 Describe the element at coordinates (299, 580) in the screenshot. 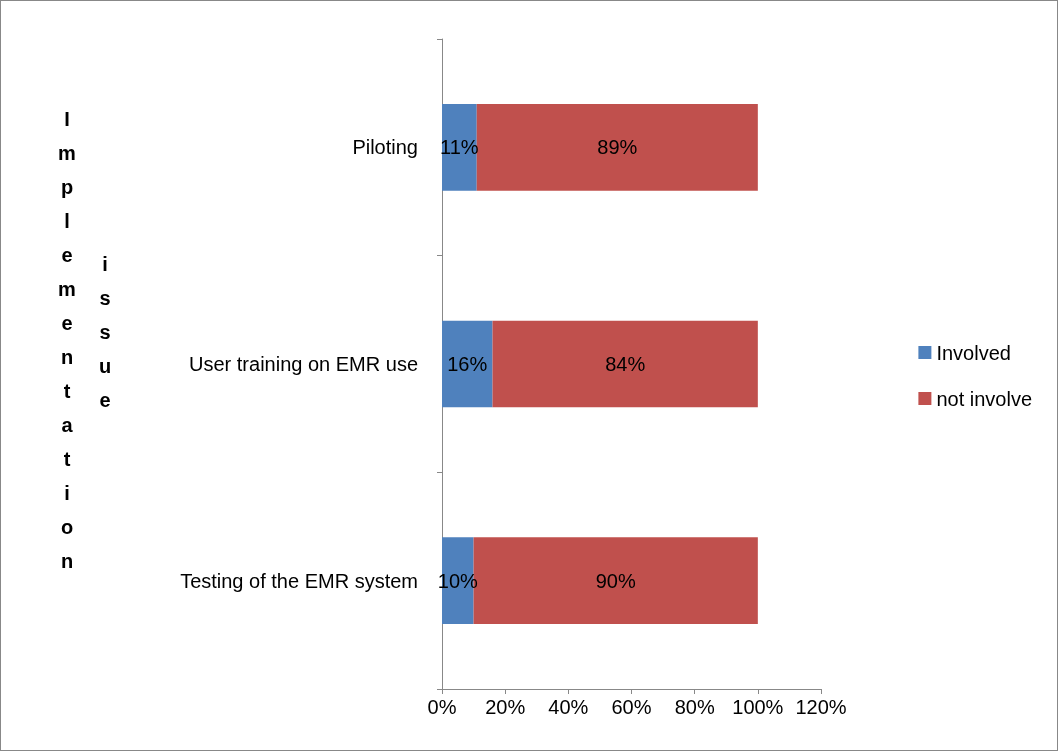

I see `y-tick-label: Testing of the EMR system` at that location.